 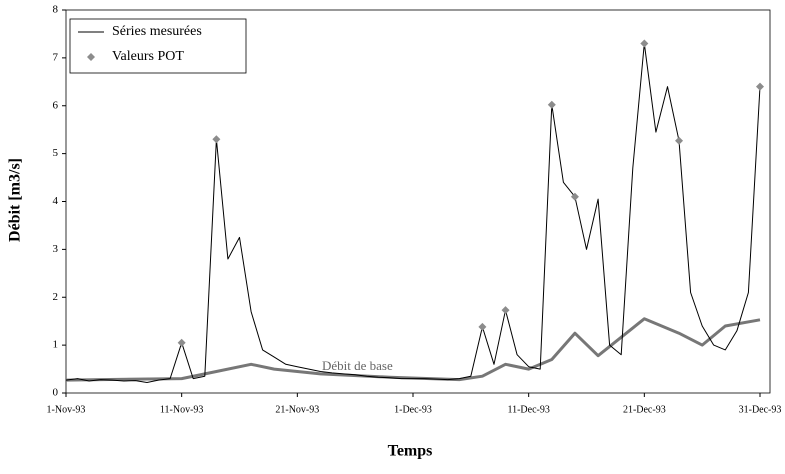 I want to click on legend-label: Valeurs POT, so click(x=148, y=56).